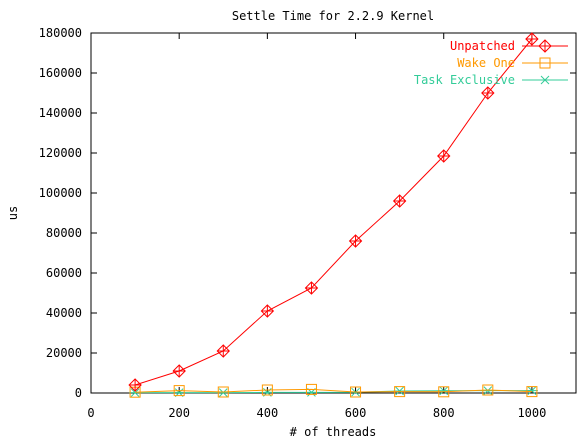  What do you see at coordinates (64, 233) in the screenshot?
I see `y-tick-label: 80000` at bounding box center [64, 233].